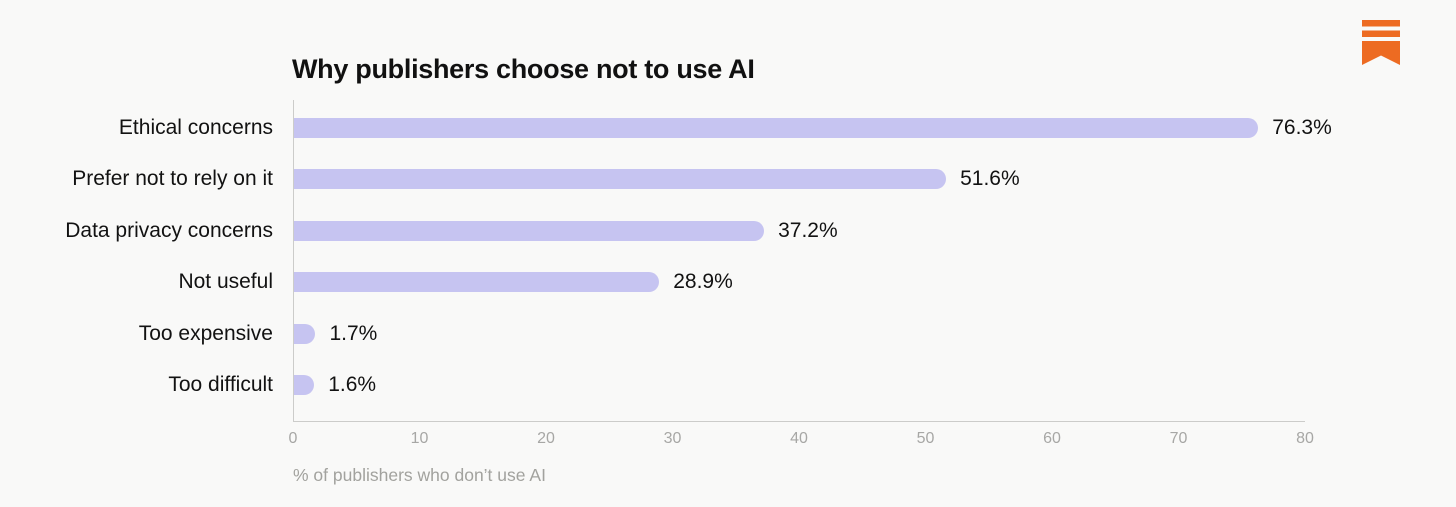 The height and width of the screenshot is (507, 1456). Describe the element at coordinates (799, 421) in the screenshot. I see `x-axis-line` at that location.